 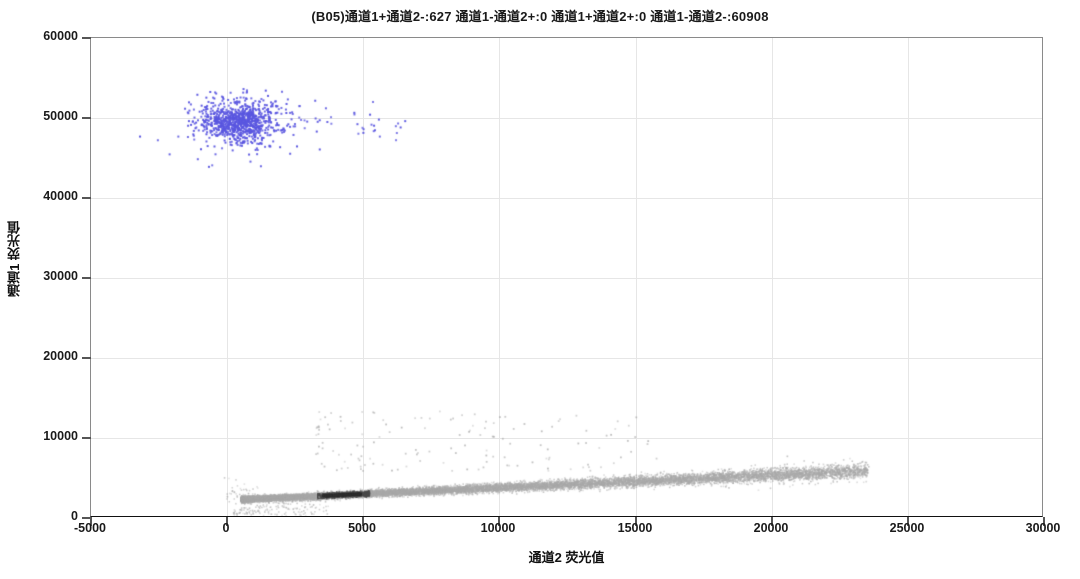 What do you see at coordinates (90, 528) in the screenshot?
I see `x-tick-label: -5000` at bounding box center [90, 528].